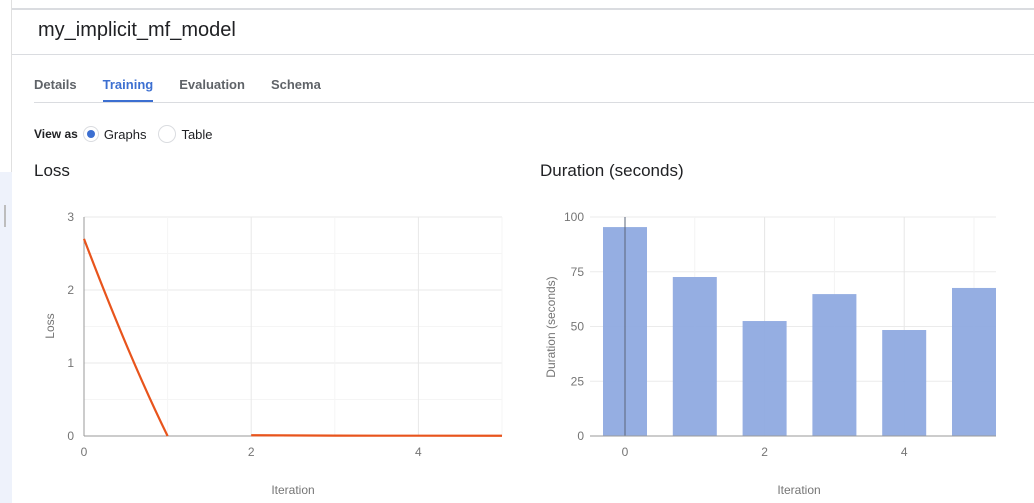 The height and width of the screenshot is (503, 1034). What do you see at coordinates (534, 102) in the screenshot?
I see `tab-divider` at bounding box center [534, 102].